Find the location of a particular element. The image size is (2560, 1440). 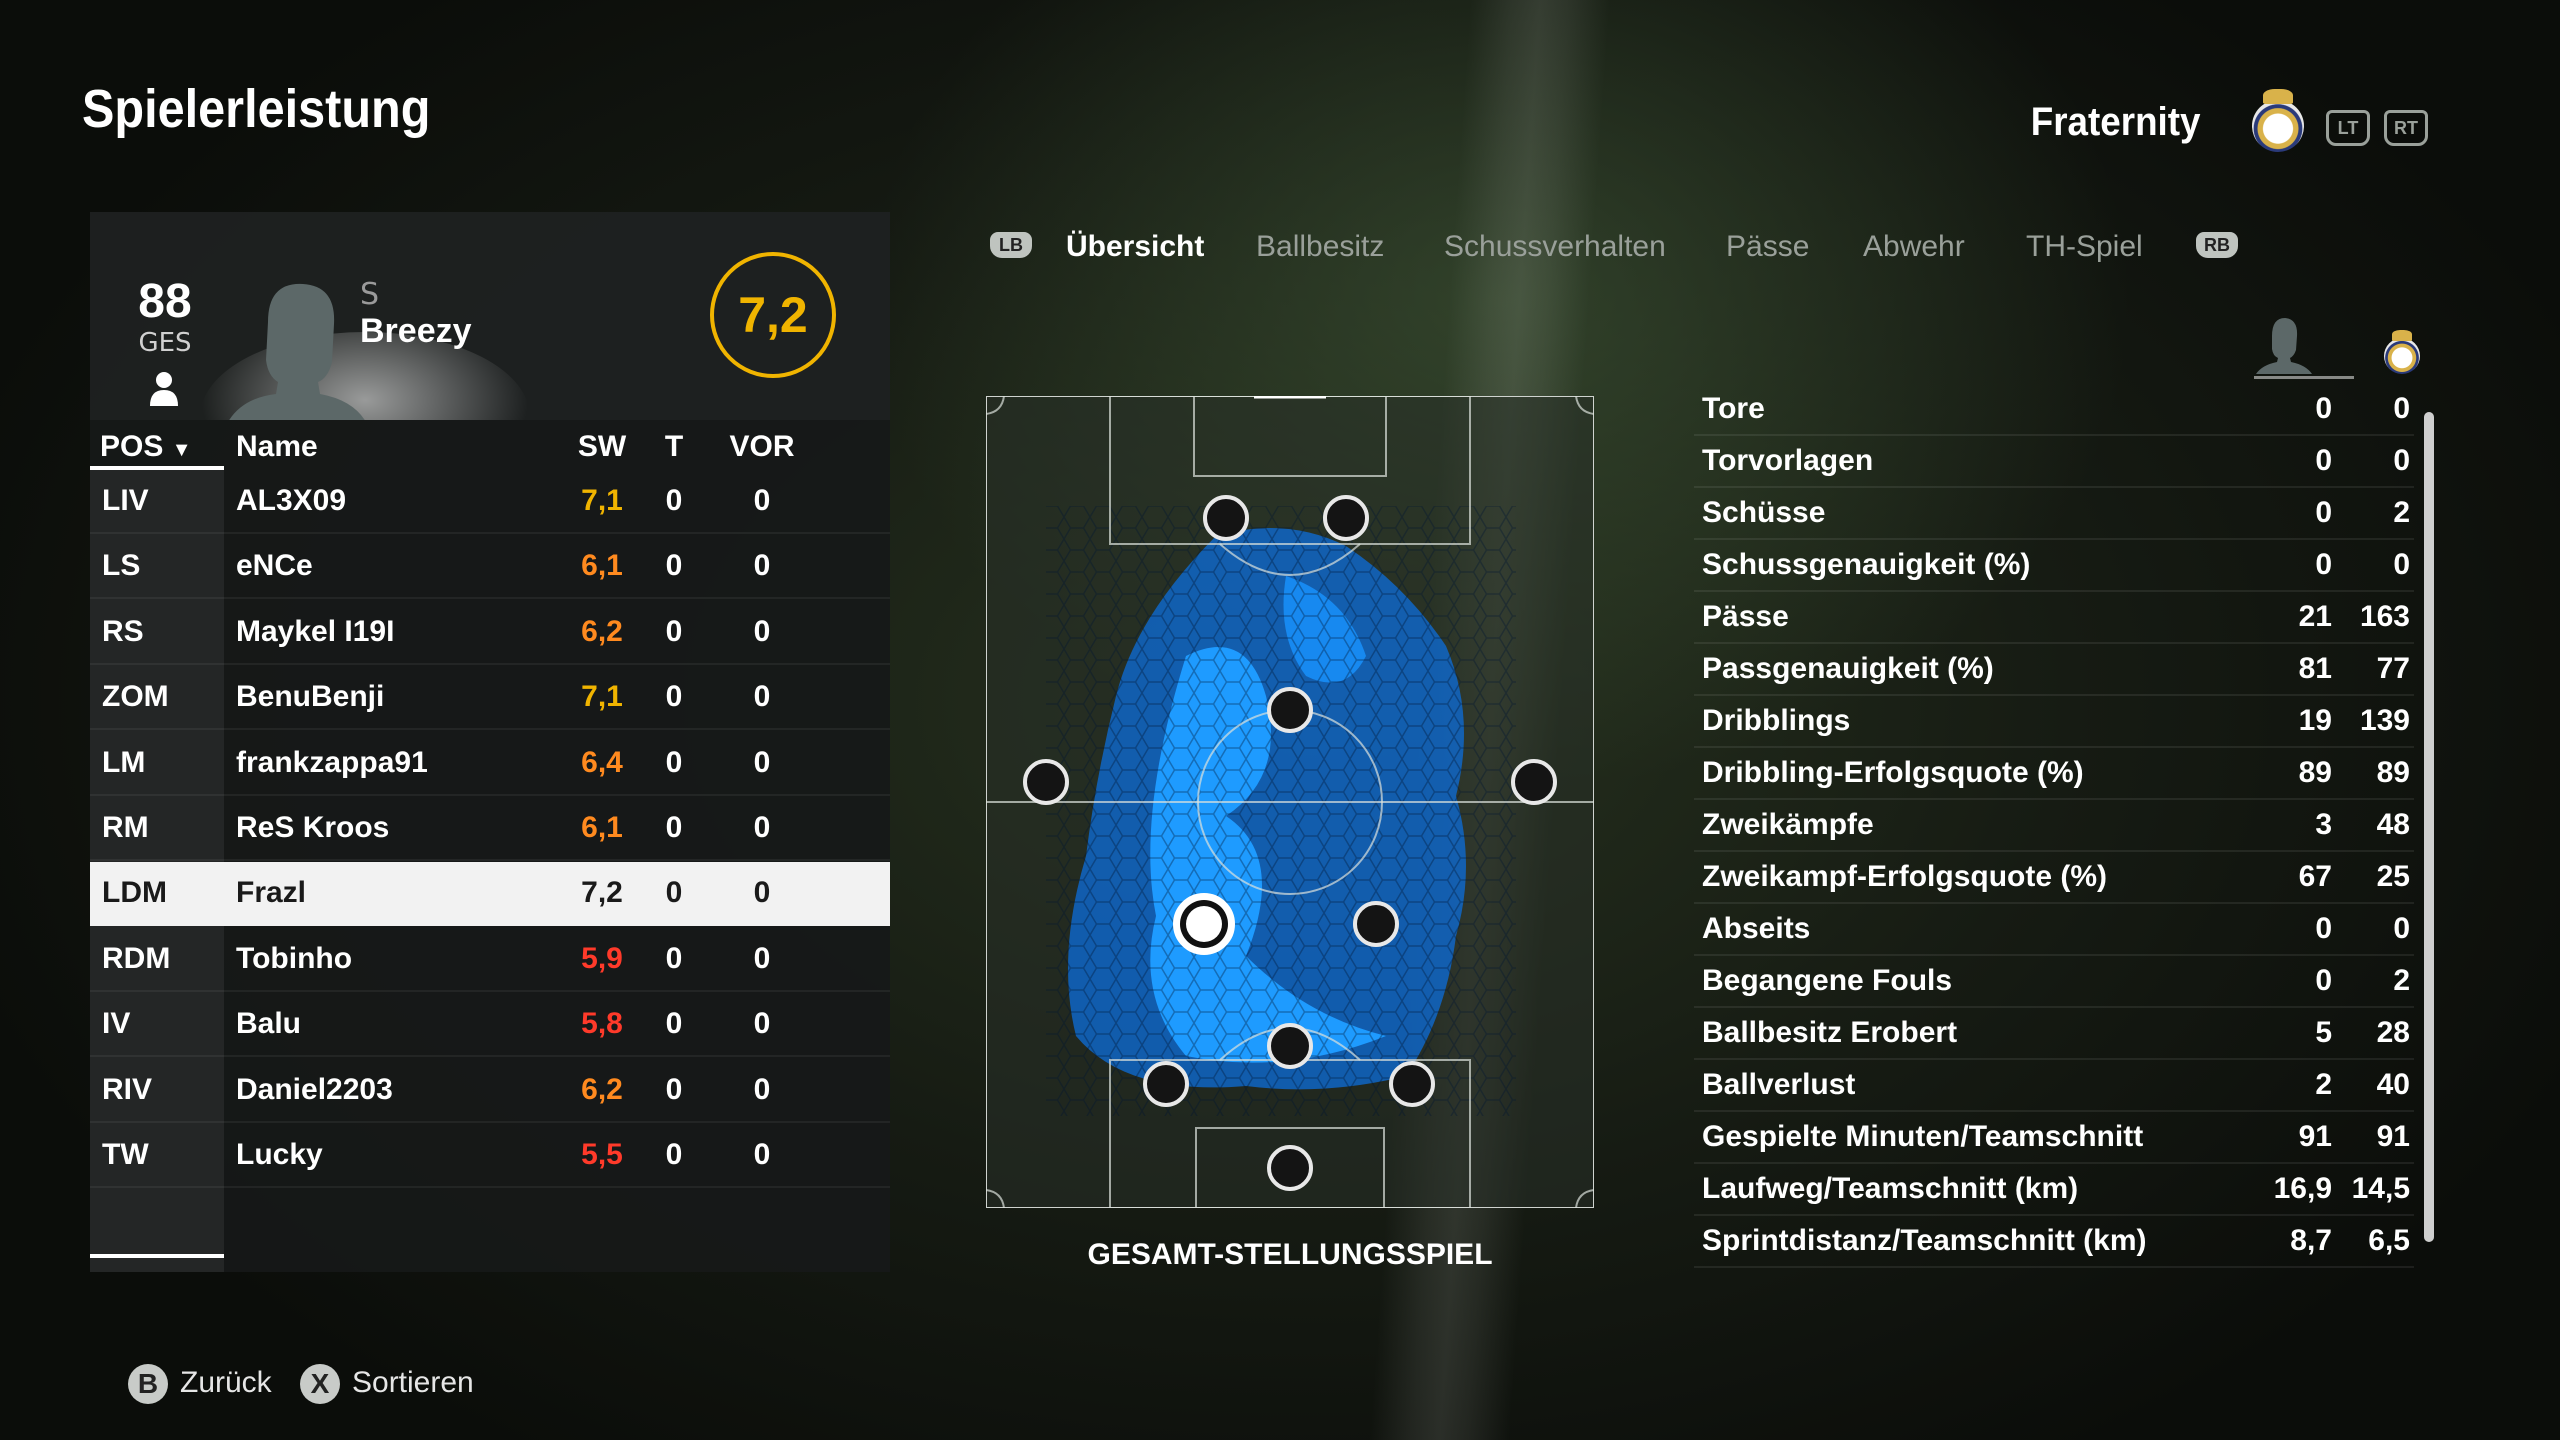

stat-player-value: 2 is located at coordinates (2323, 1084).